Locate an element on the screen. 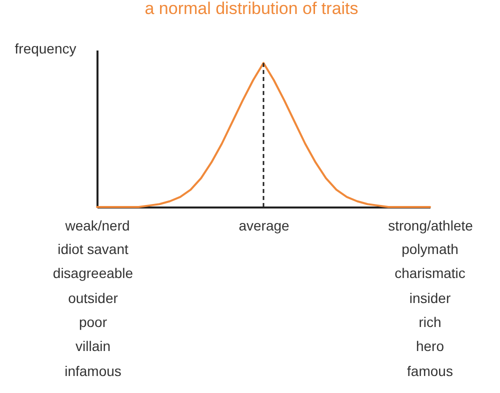  text: outsider is located at coordinates (93, 298).